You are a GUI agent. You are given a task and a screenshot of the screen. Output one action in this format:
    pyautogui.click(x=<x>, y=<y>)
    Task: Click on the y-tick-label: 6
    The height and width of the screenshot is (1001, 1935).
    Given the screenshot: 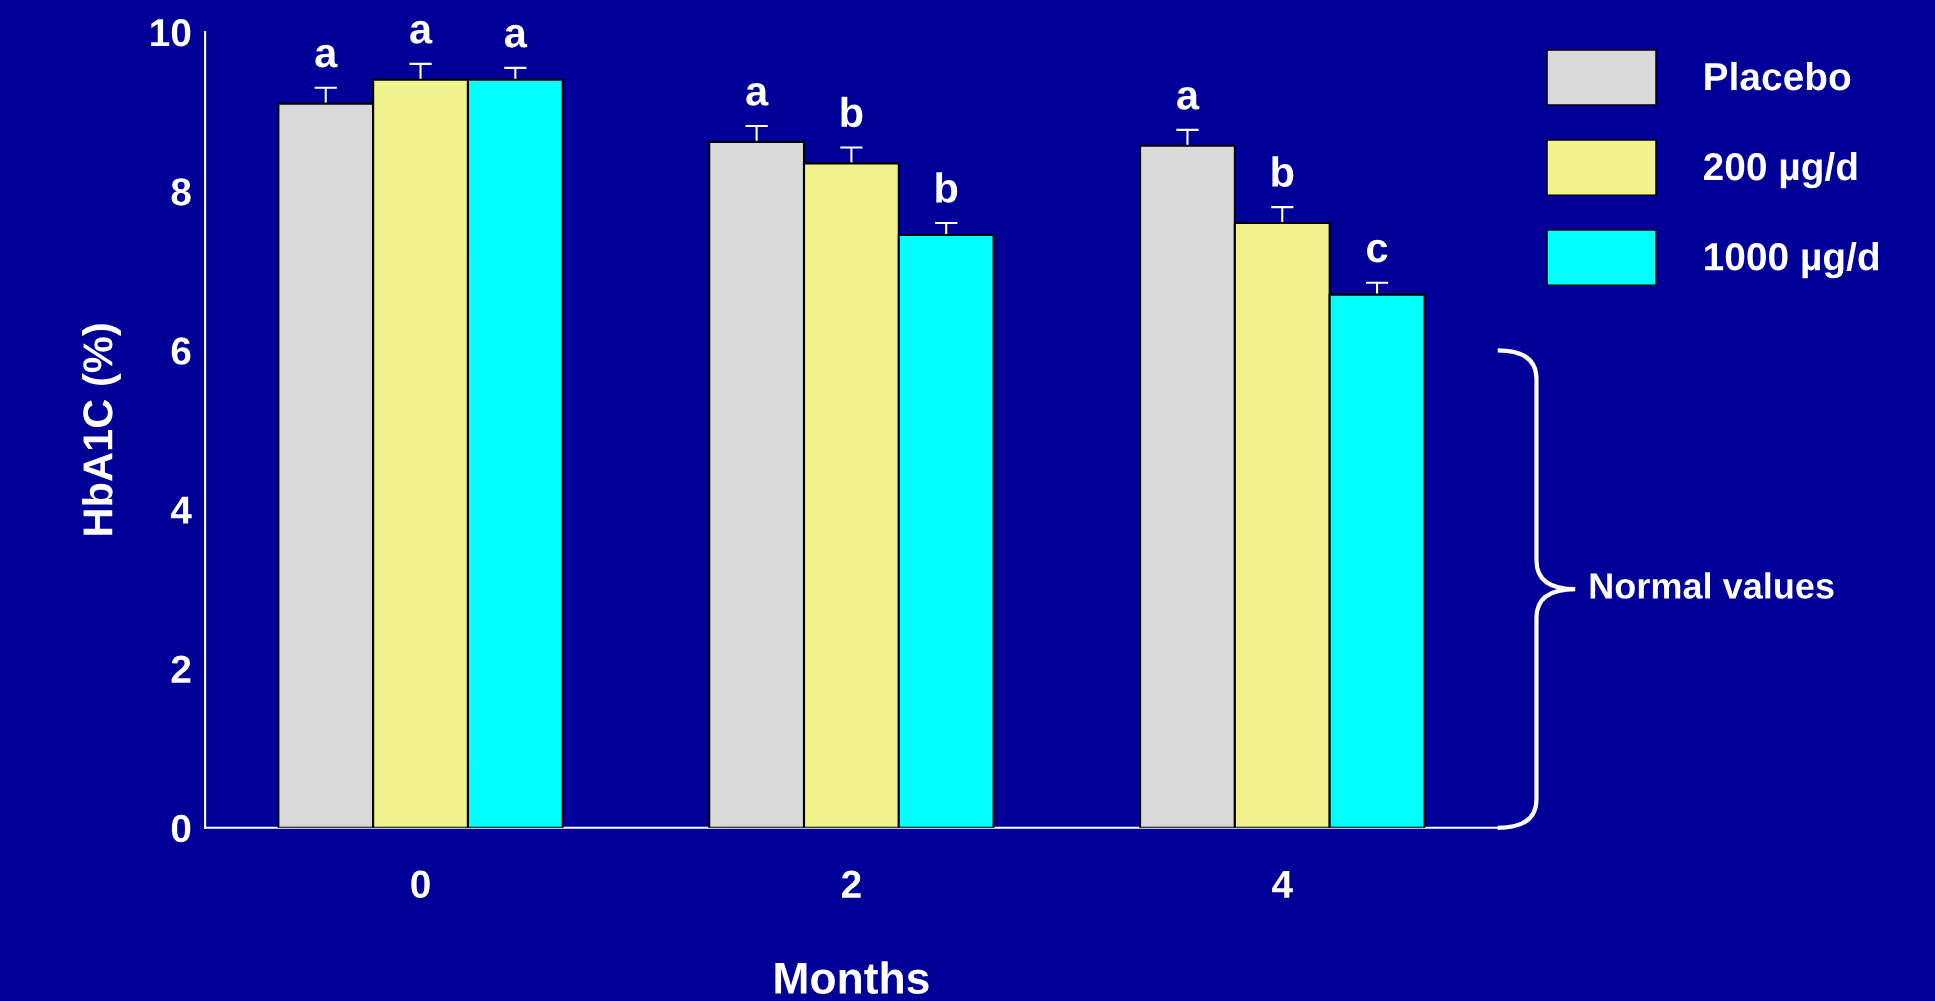 What is the action you would take?
    pyautogui.click(x=181, y=351)
    